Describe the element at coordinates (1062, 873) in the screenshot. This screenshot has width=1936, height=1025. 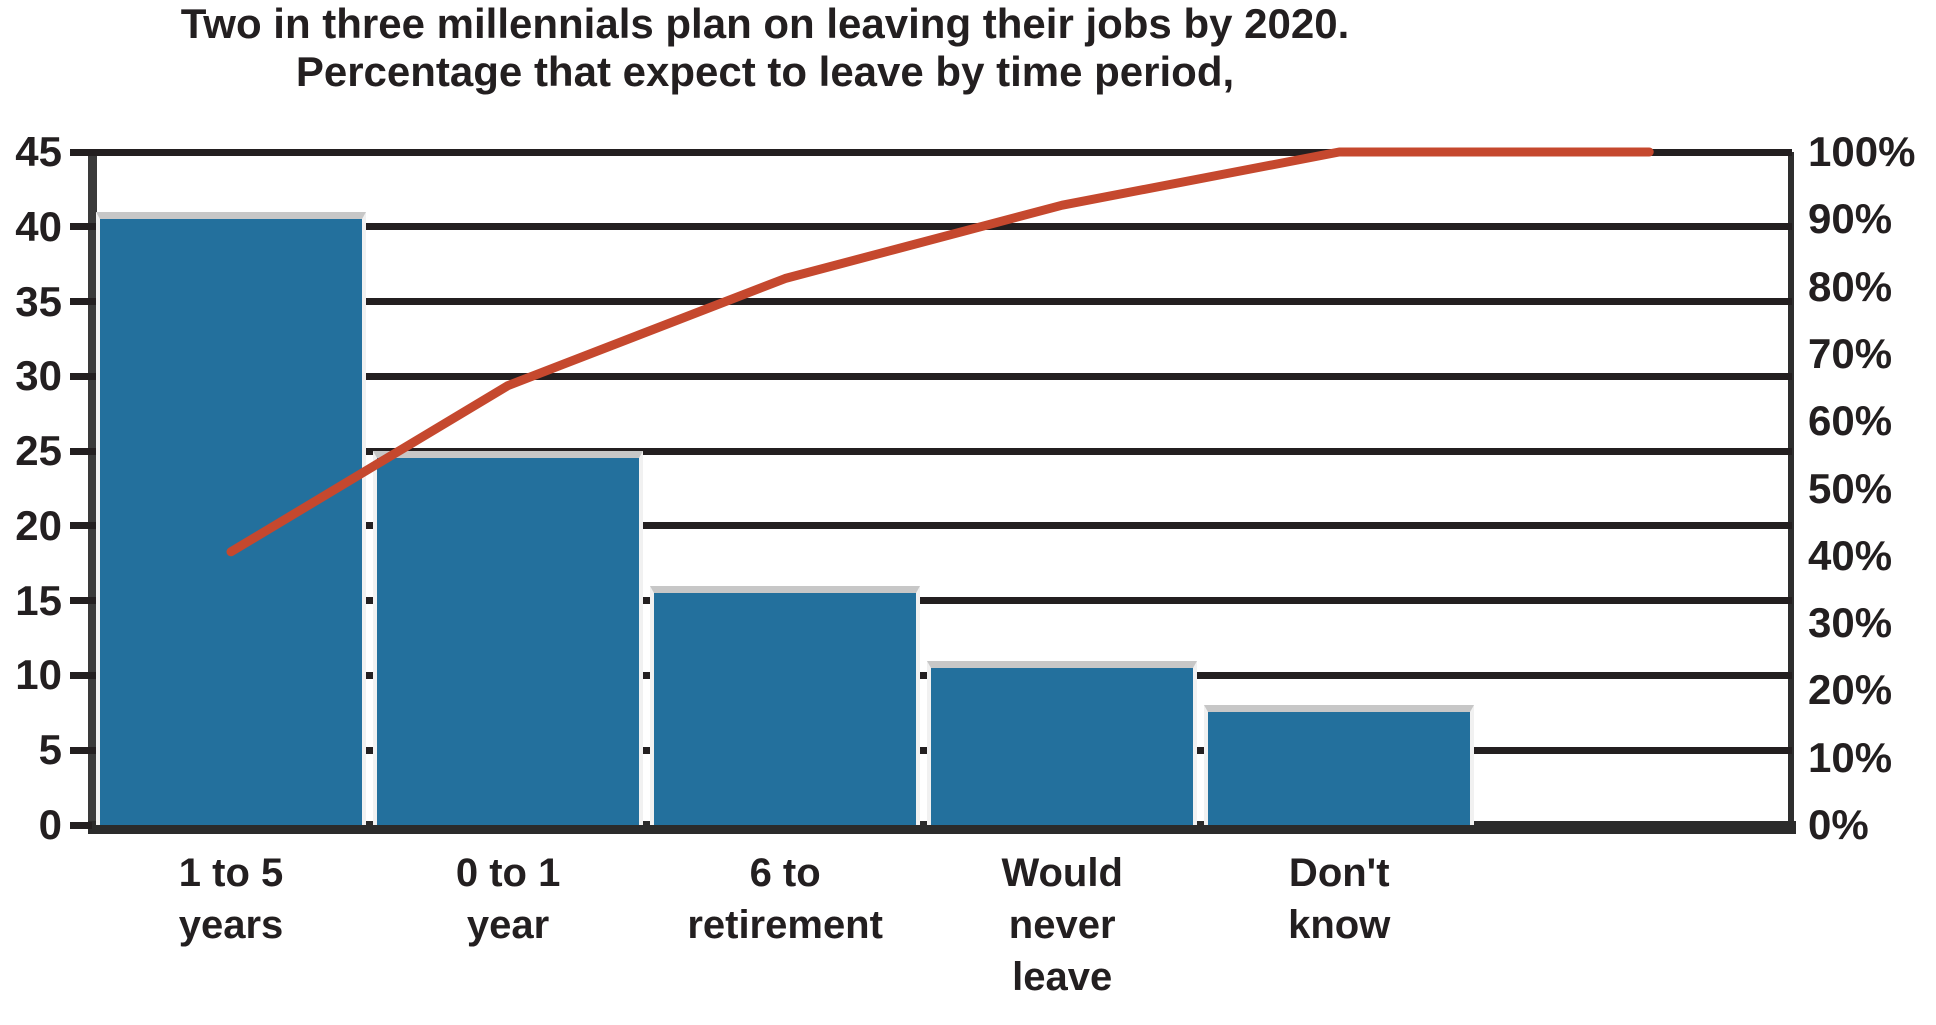
I see `category-label-line: Would` at that location.